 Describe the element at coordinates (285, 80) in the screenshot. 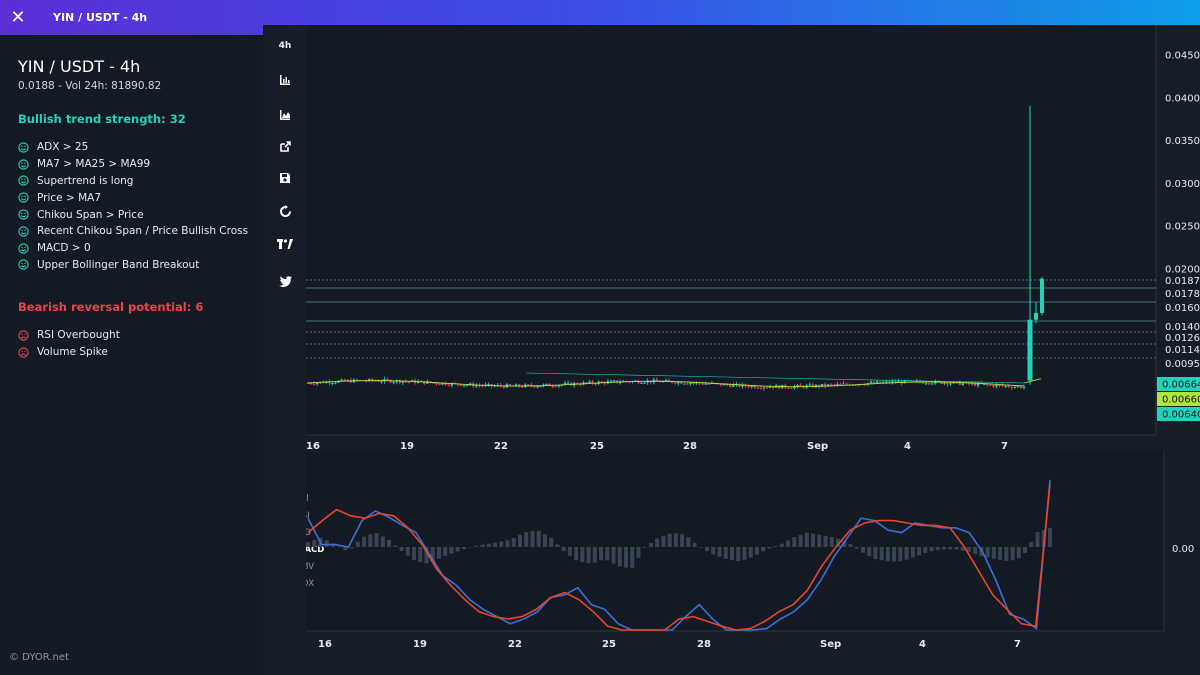

I see `bar-chart-icon` at that location.